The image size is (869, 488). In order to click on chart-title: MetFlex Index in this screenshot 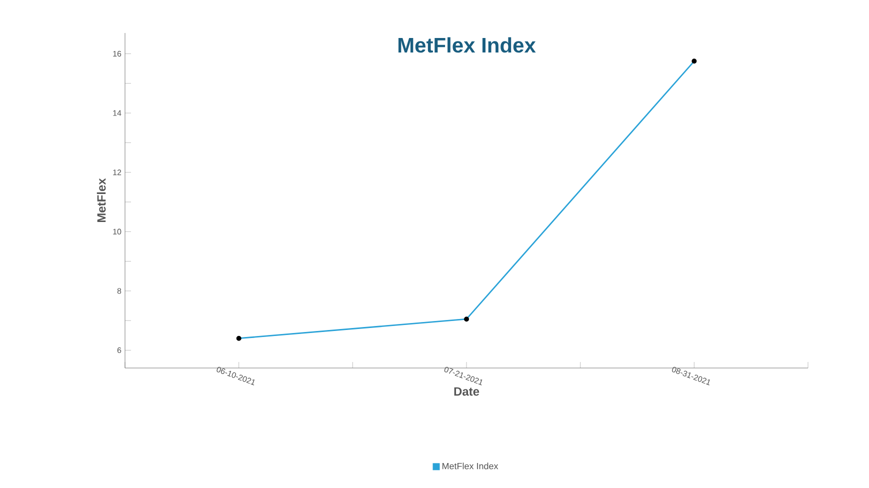, I will do `click(467, 45)`.